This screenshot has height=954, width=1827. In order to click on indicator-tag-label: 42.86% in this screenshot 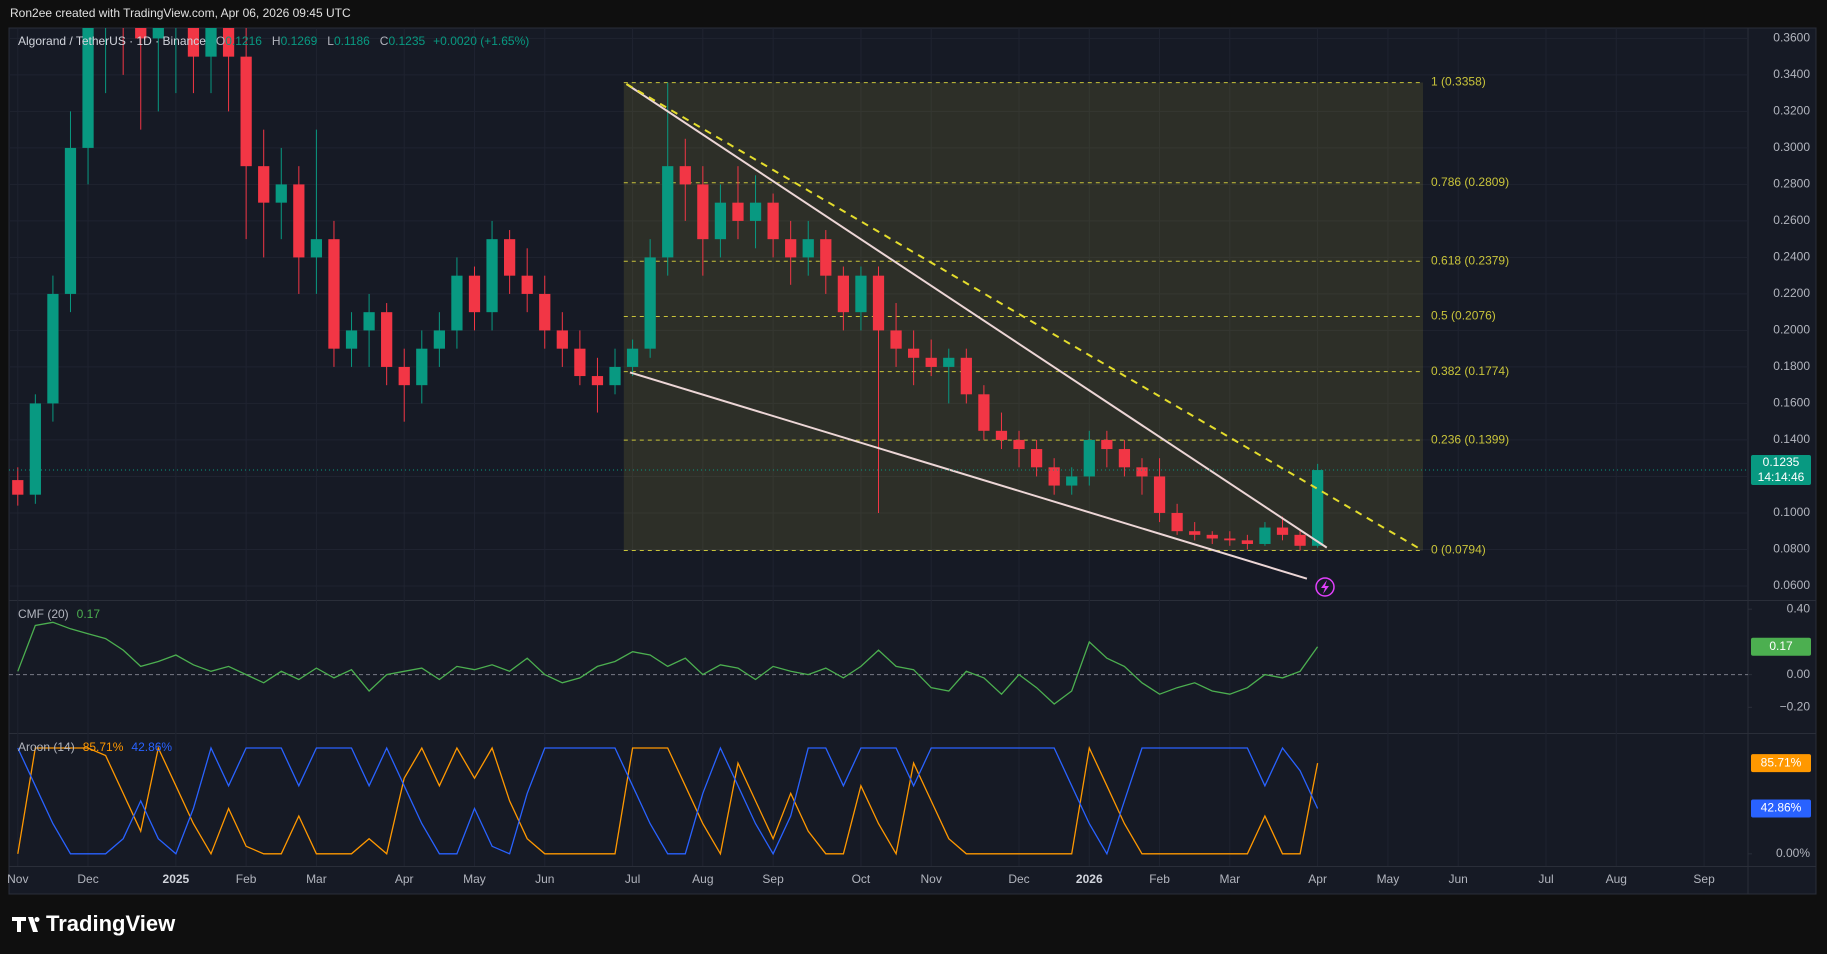, I will do `click(1781, 808)`.